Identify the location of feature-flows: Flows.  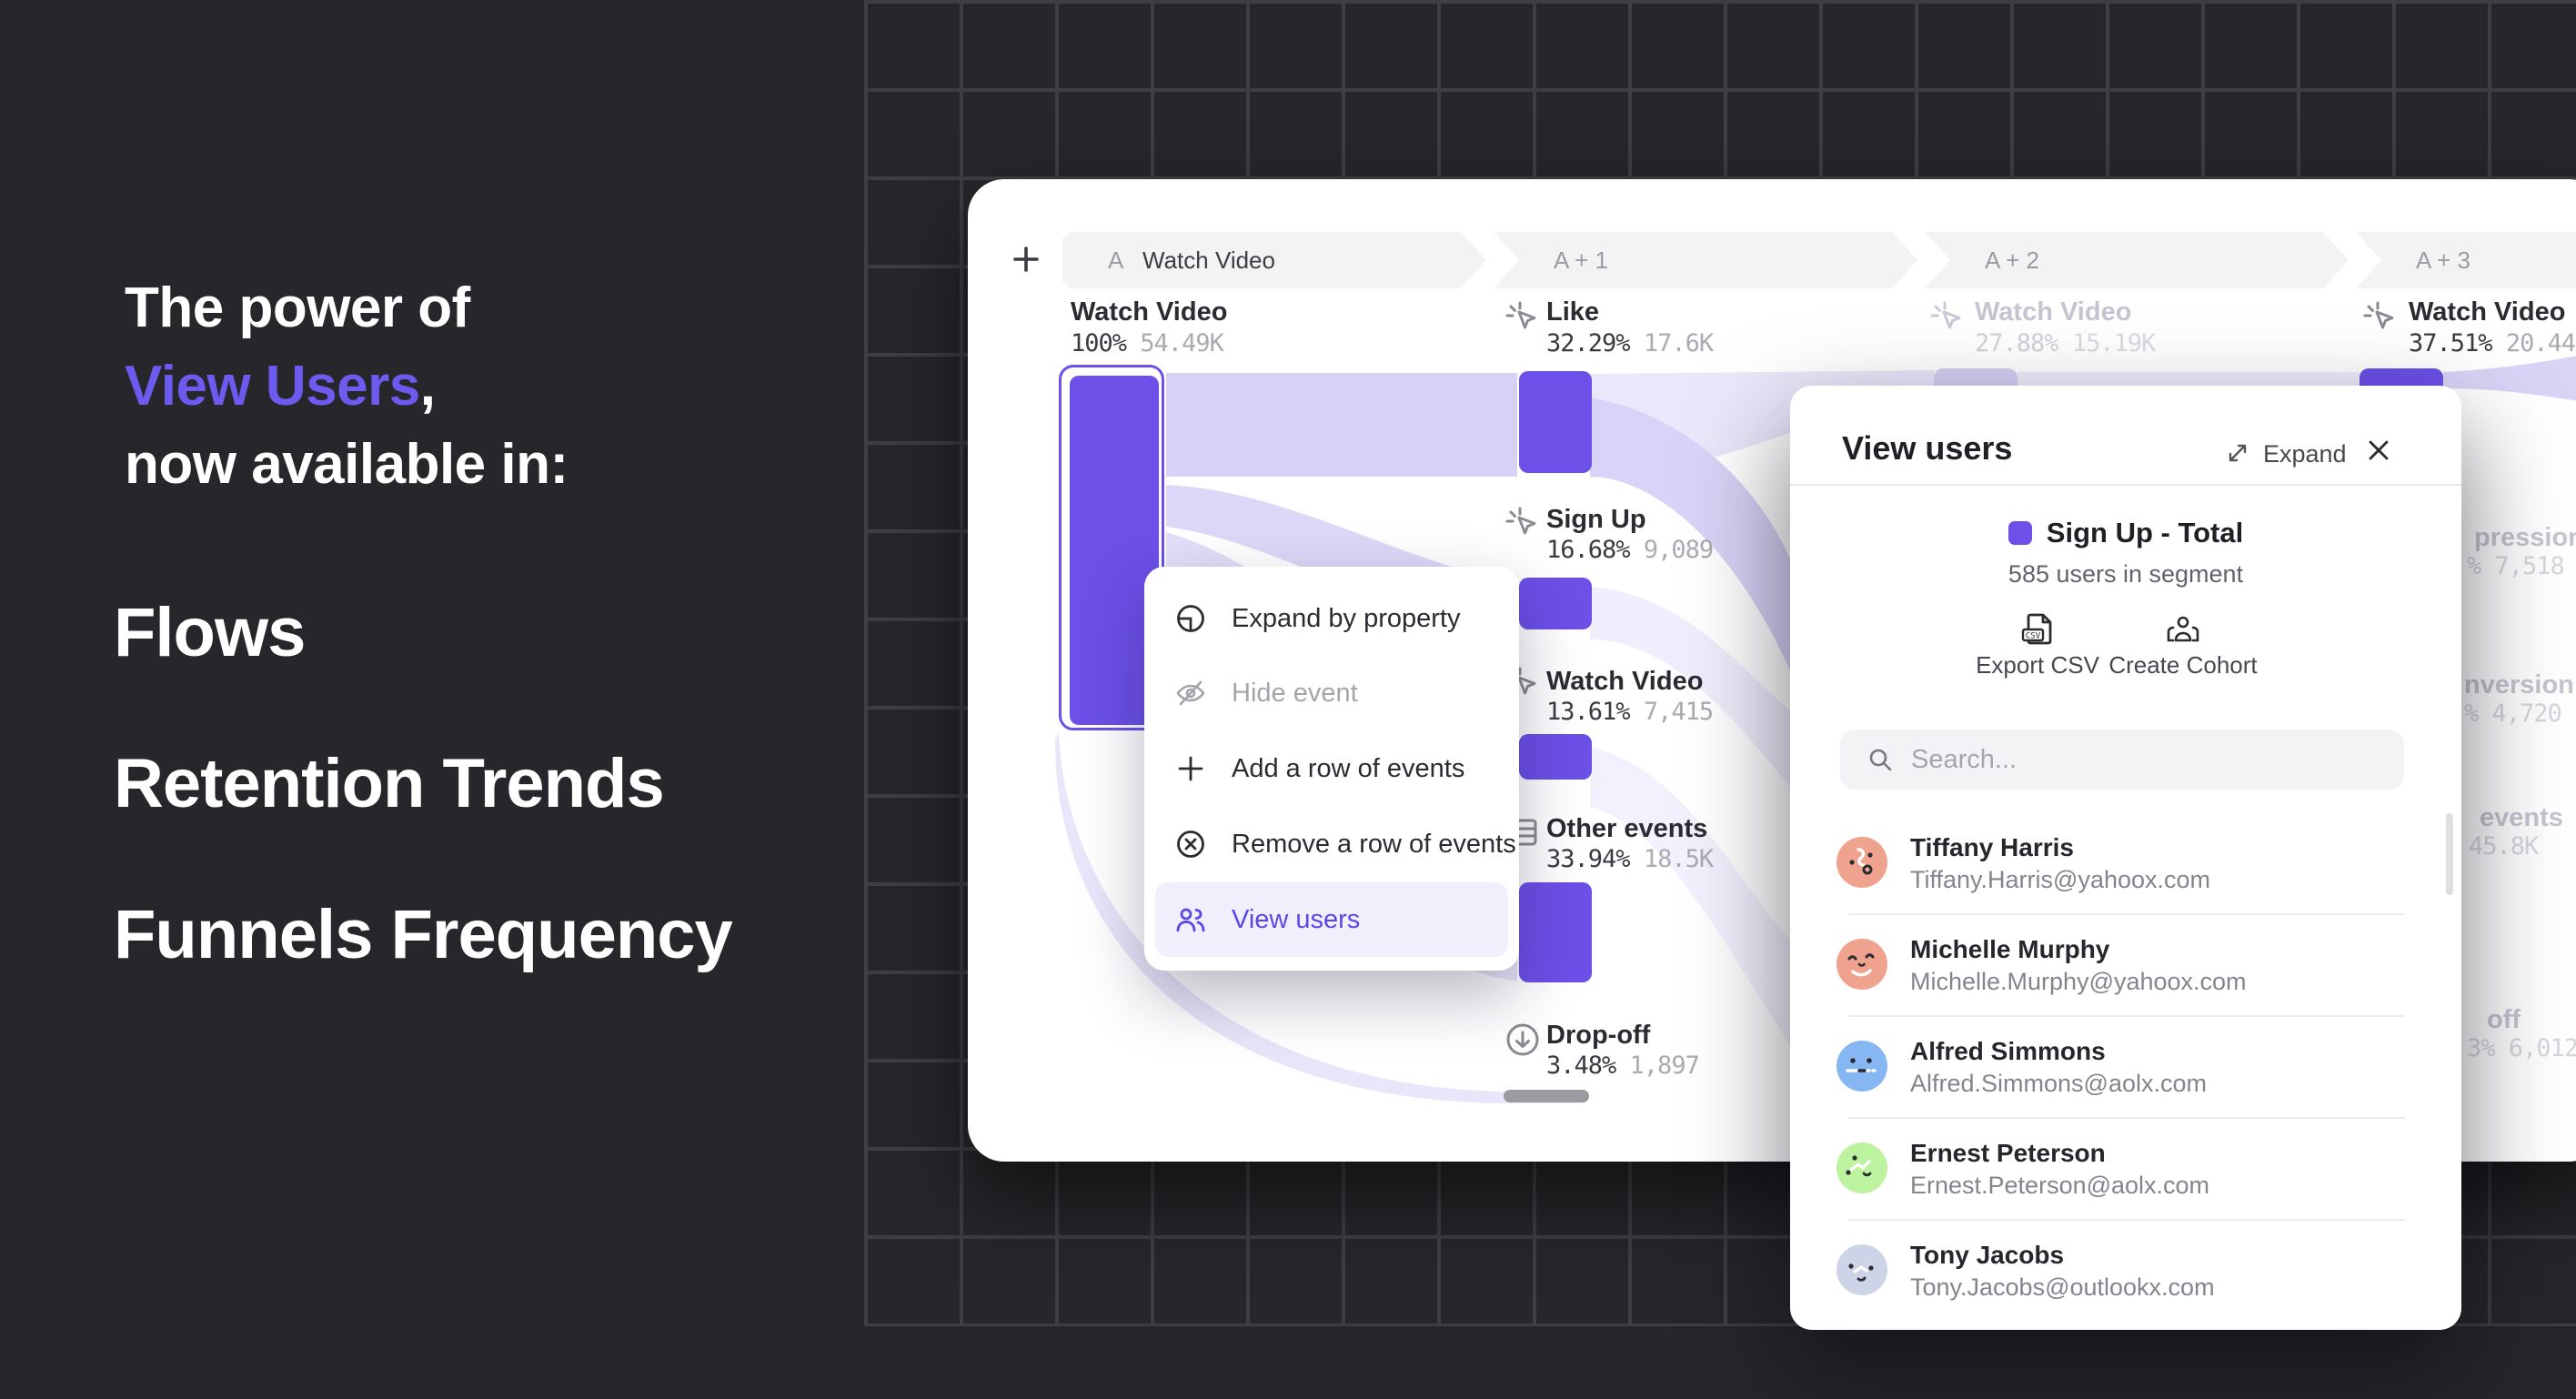
(210, 632).